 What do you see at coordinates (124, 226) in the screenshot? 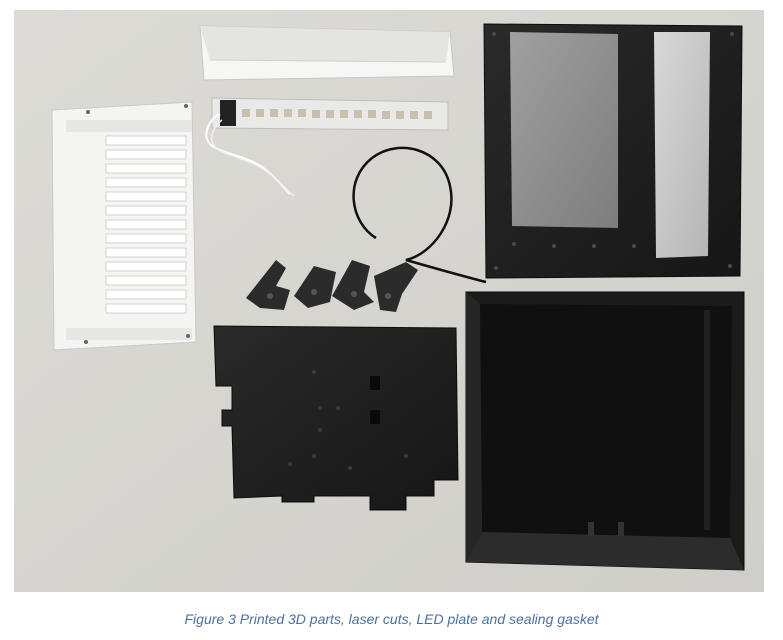
I see `white-heatsink-plate` at bounding box center [124, 226].